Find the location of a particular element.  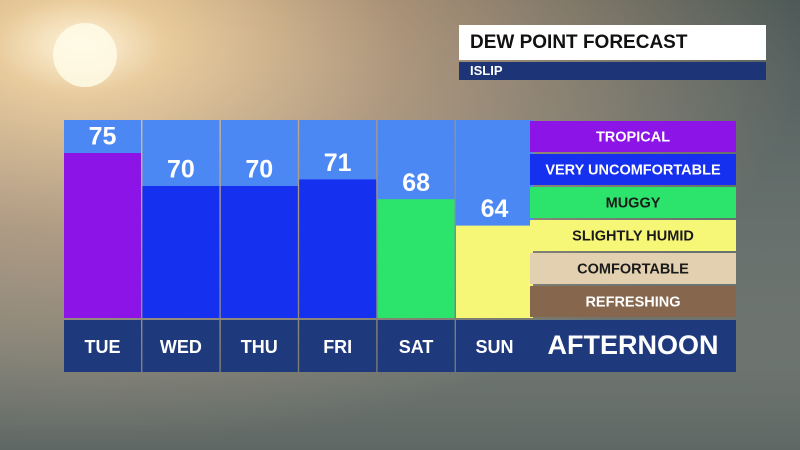

legend-label: MUGGY is located at coordinates (633, 203).